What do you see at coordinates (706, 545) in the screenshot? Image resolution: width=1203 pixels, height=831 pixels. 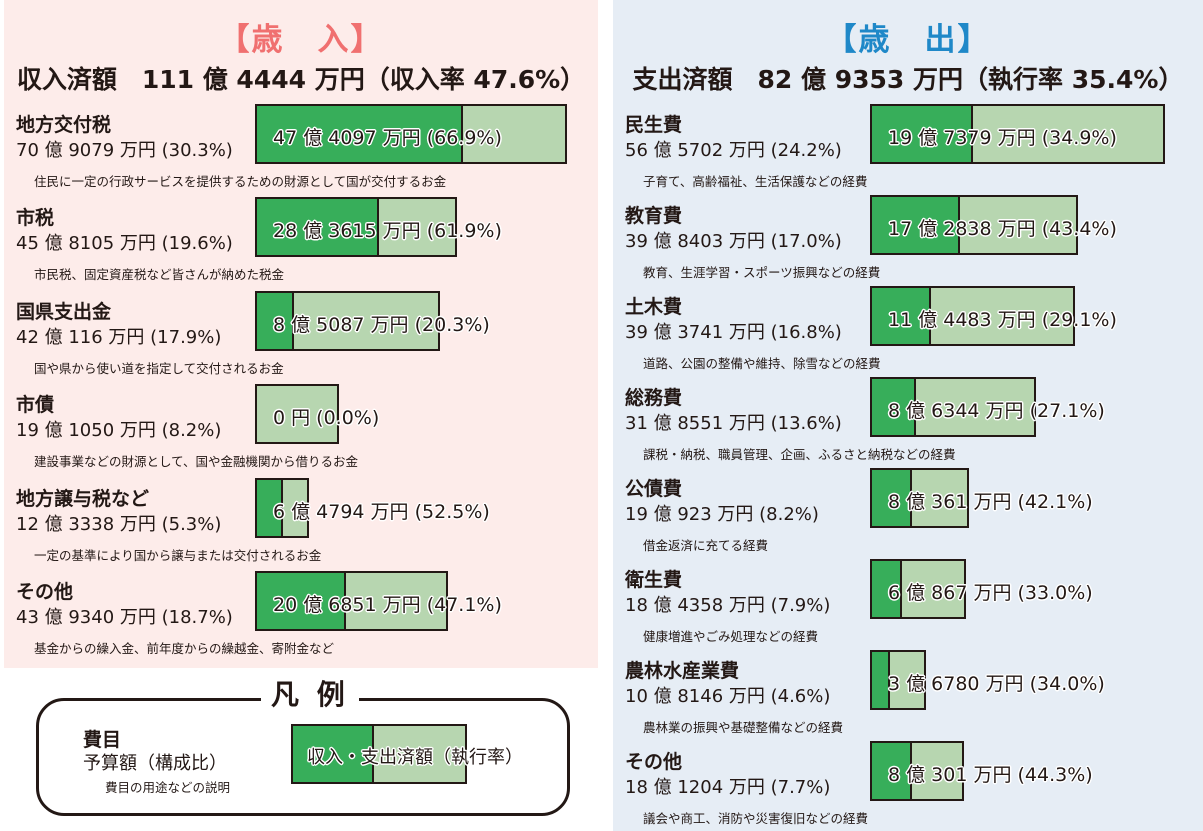 I see `item-description: 借金返済に充てる経費` at bounding box center [706, 545].